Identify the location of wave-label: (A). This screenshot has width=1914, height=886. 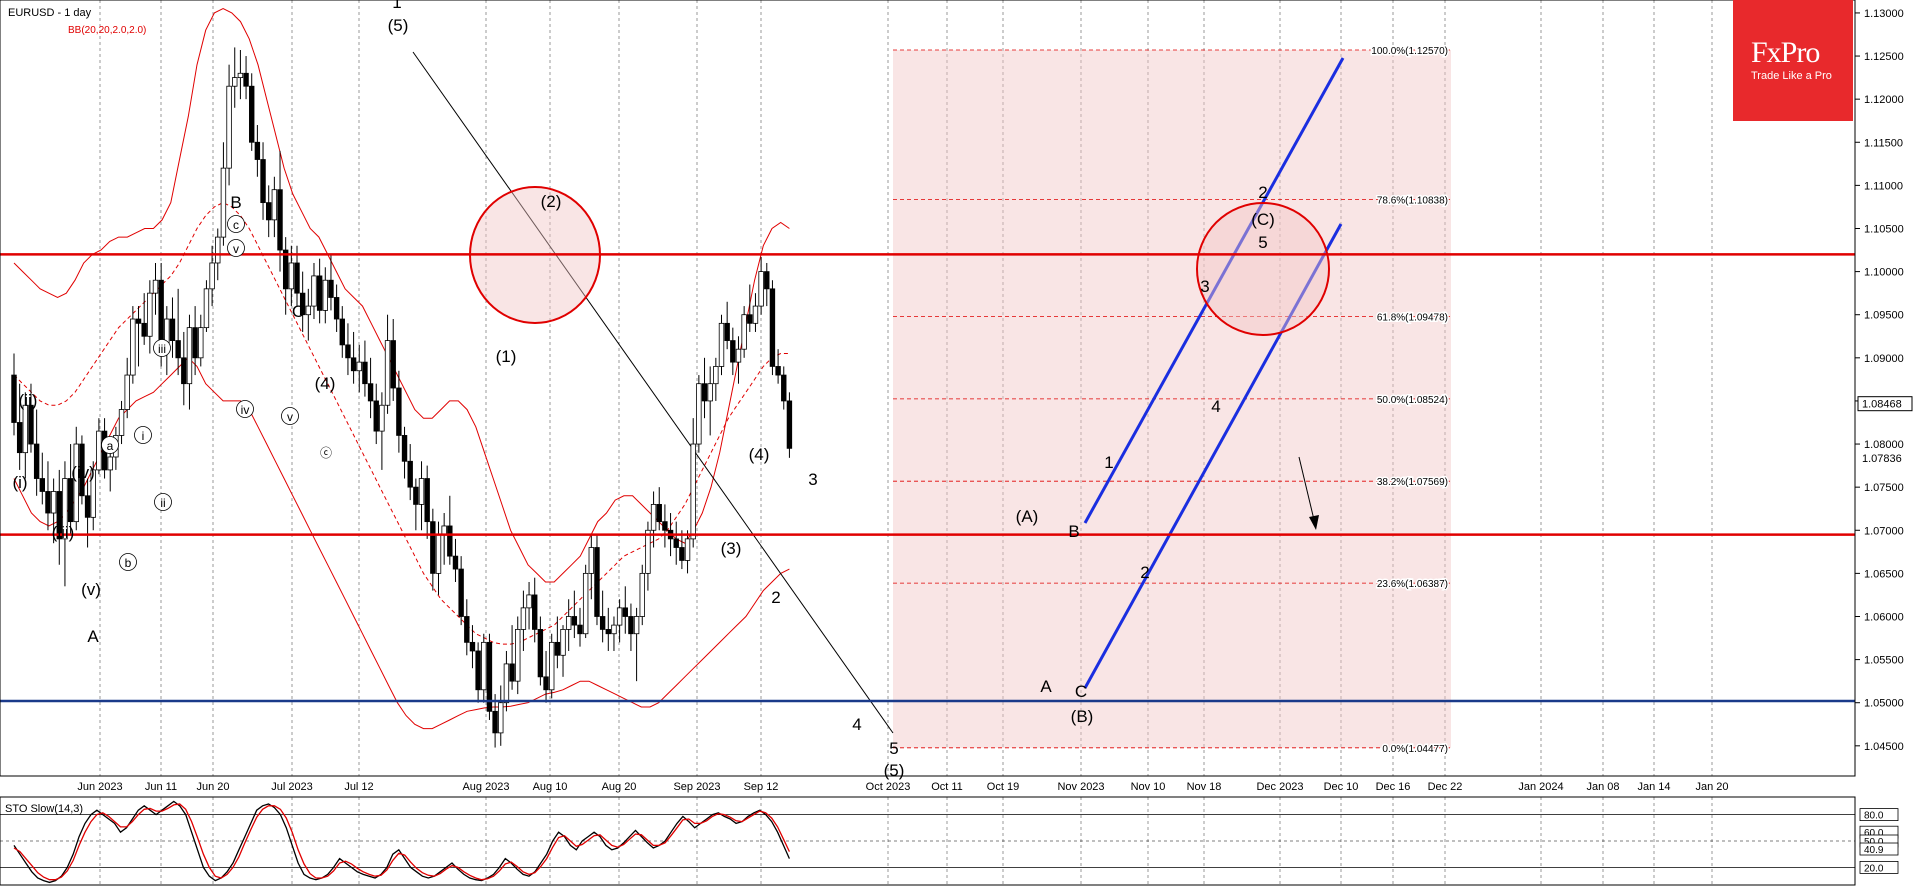
(1027, 516).